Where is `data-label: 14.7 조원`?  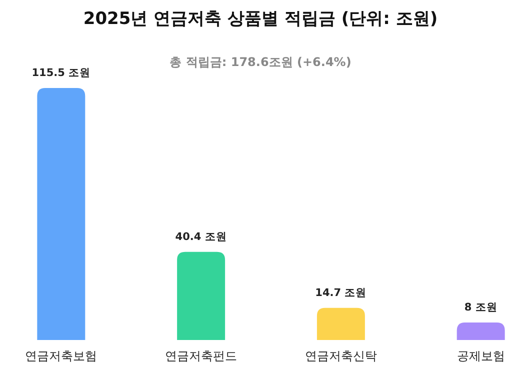 data-label: 14.7 조원 is located at coordinates (341, 292).